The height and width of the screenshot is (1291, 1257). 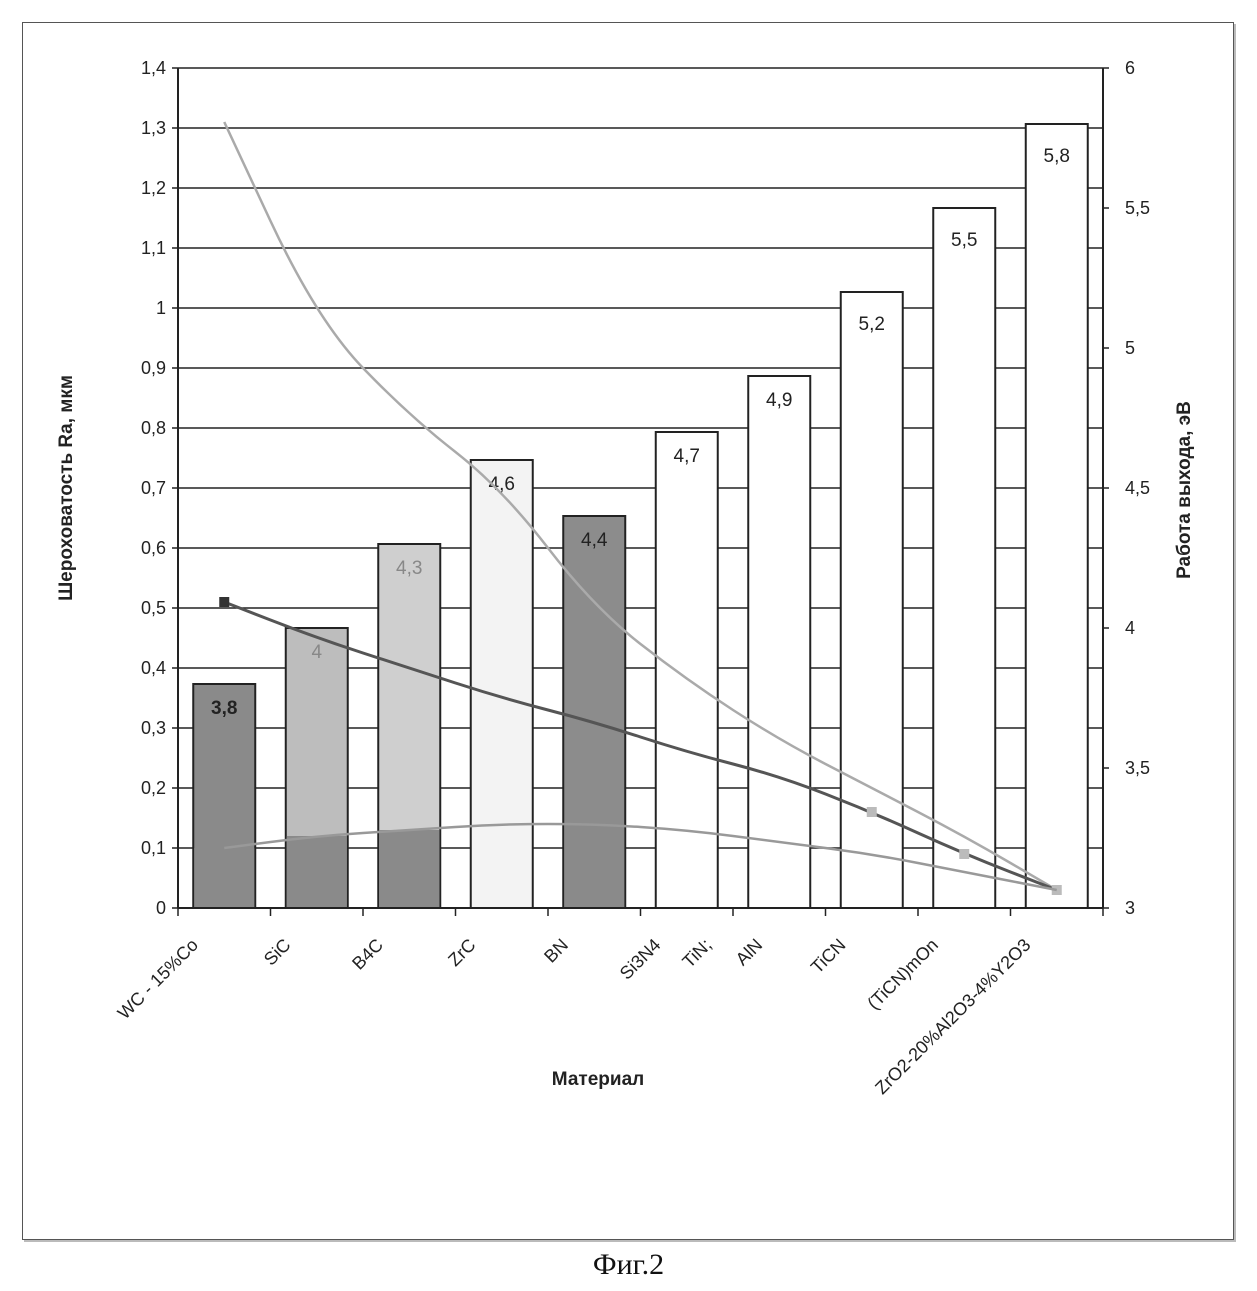 What do you see at coordinates (1137, 208) in the screenshot?
I see `y2-tick-label: 5,5` at bounding box center [1137, 208].